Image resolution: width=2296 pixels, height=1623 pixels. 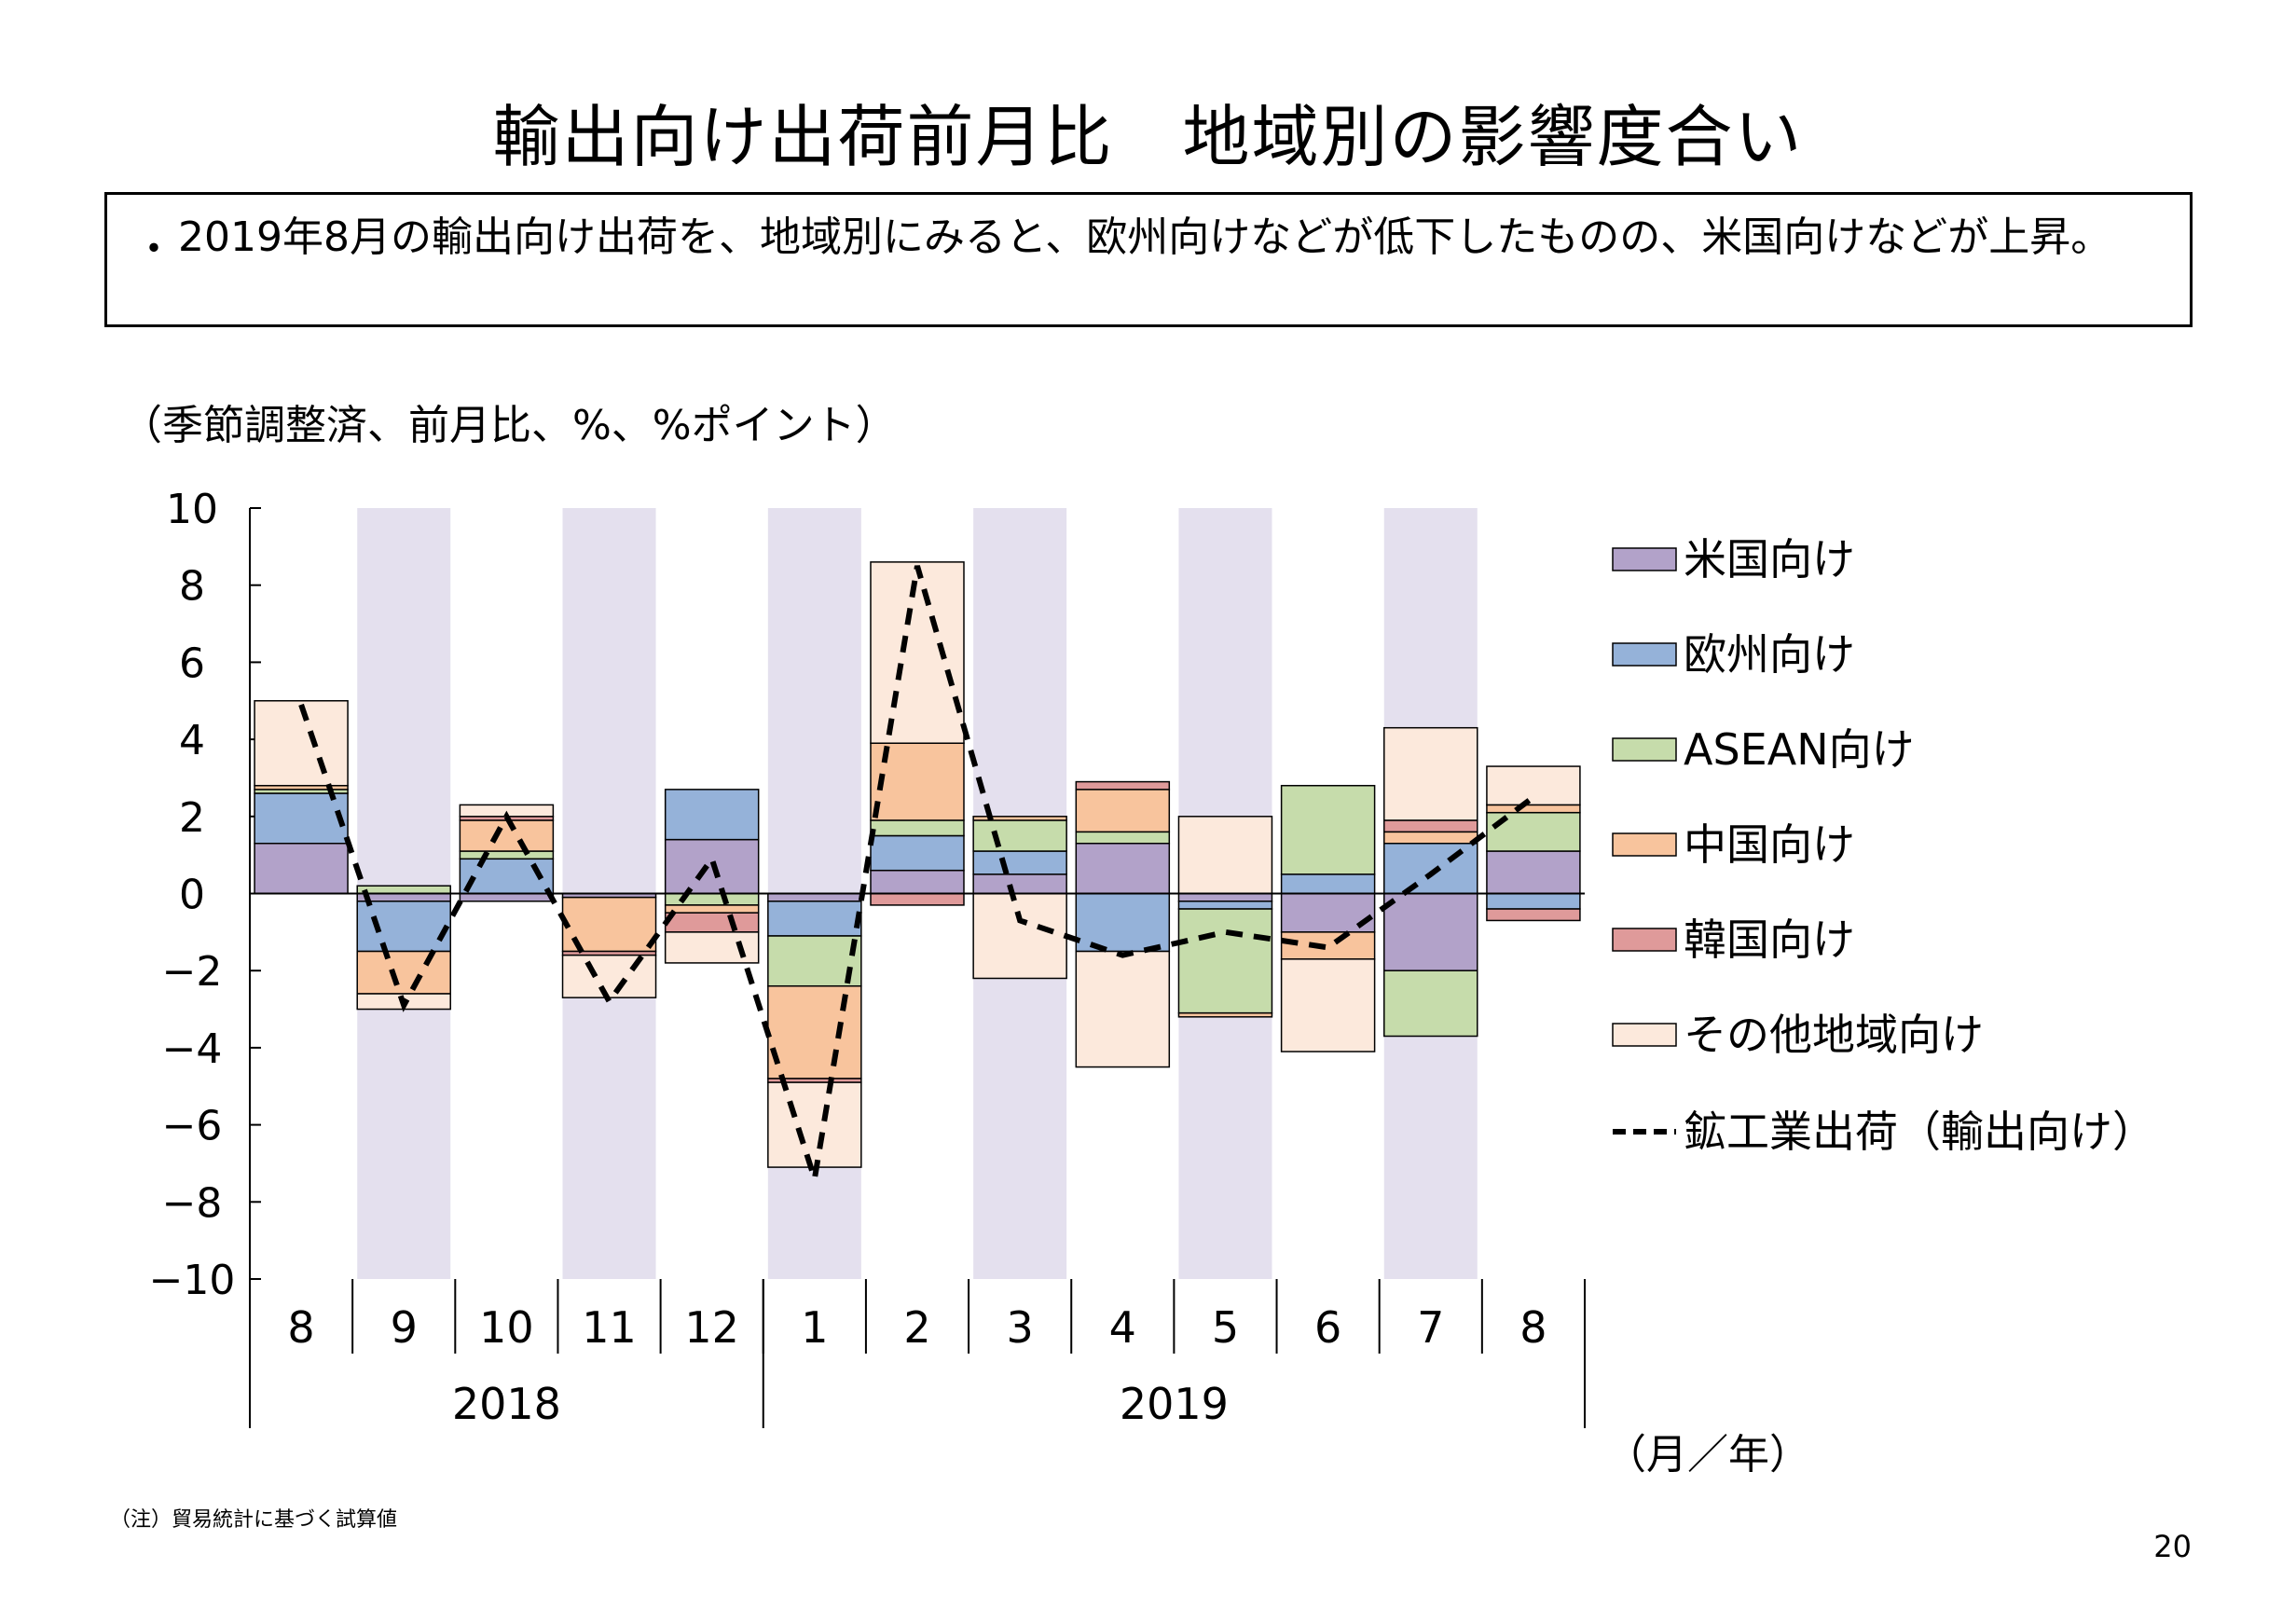 What do you see at coordinates (1148, 137) in the screenshot?
I see `page-title: 輸出向け出荷前月比 地域別の影響度合い` at bounding box center [1148, 137].